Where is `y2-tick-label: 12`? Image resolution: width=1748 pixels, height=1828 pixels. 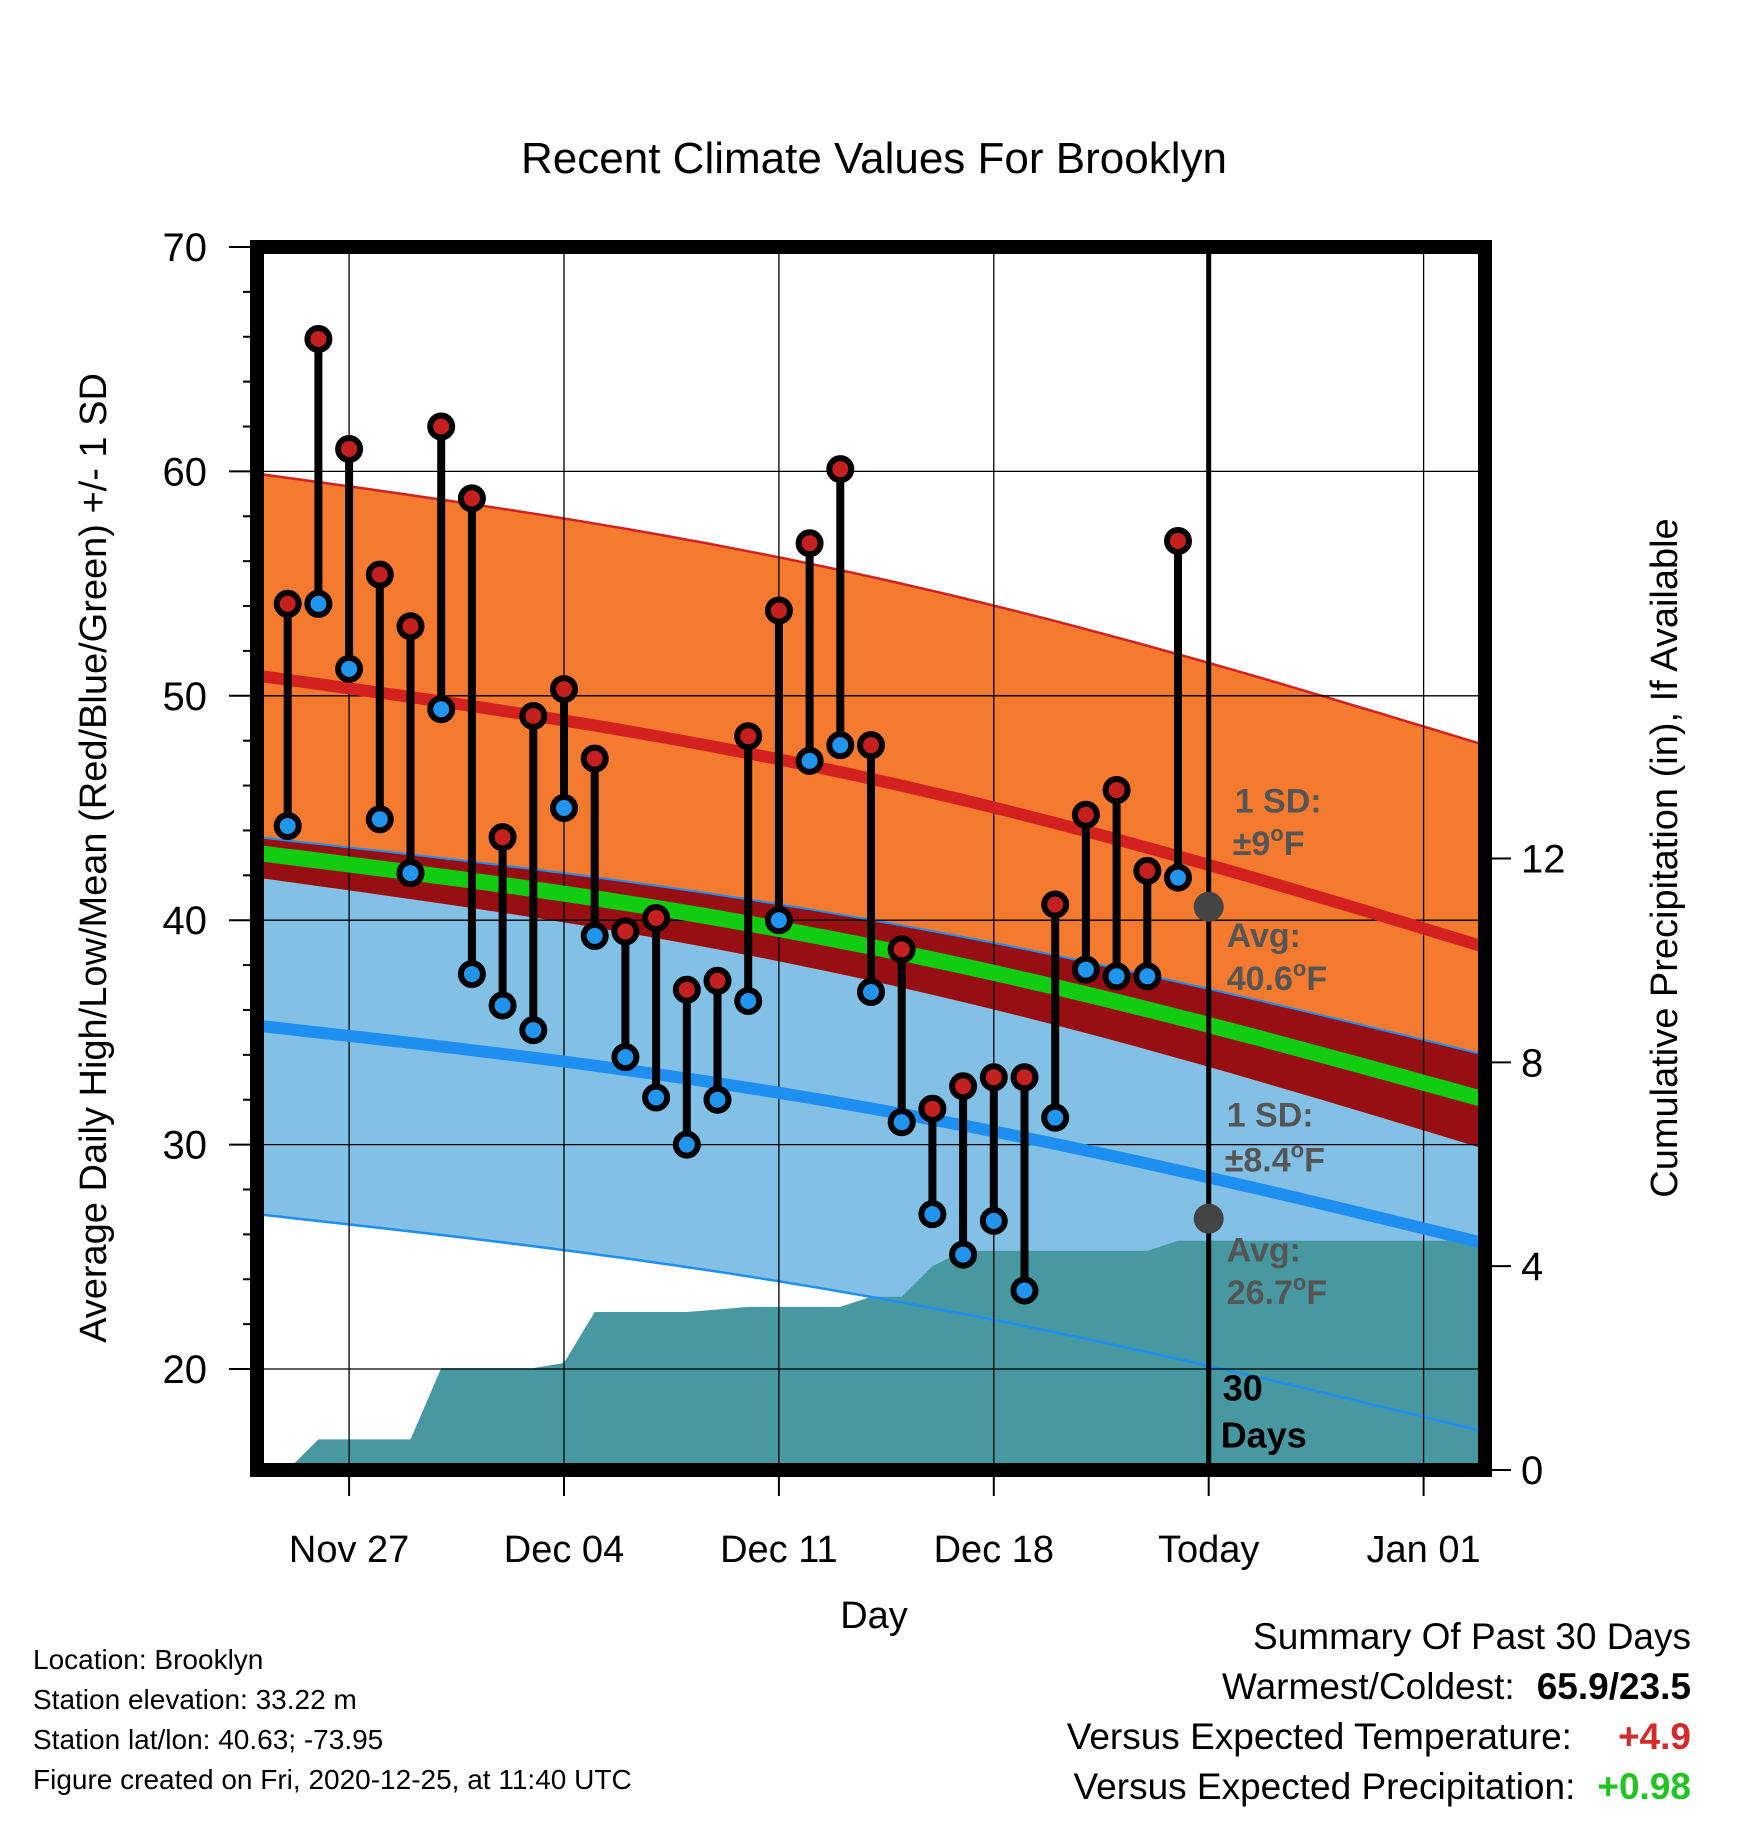
y2-tick-label: 12 is located at coordinates (1543, 860).